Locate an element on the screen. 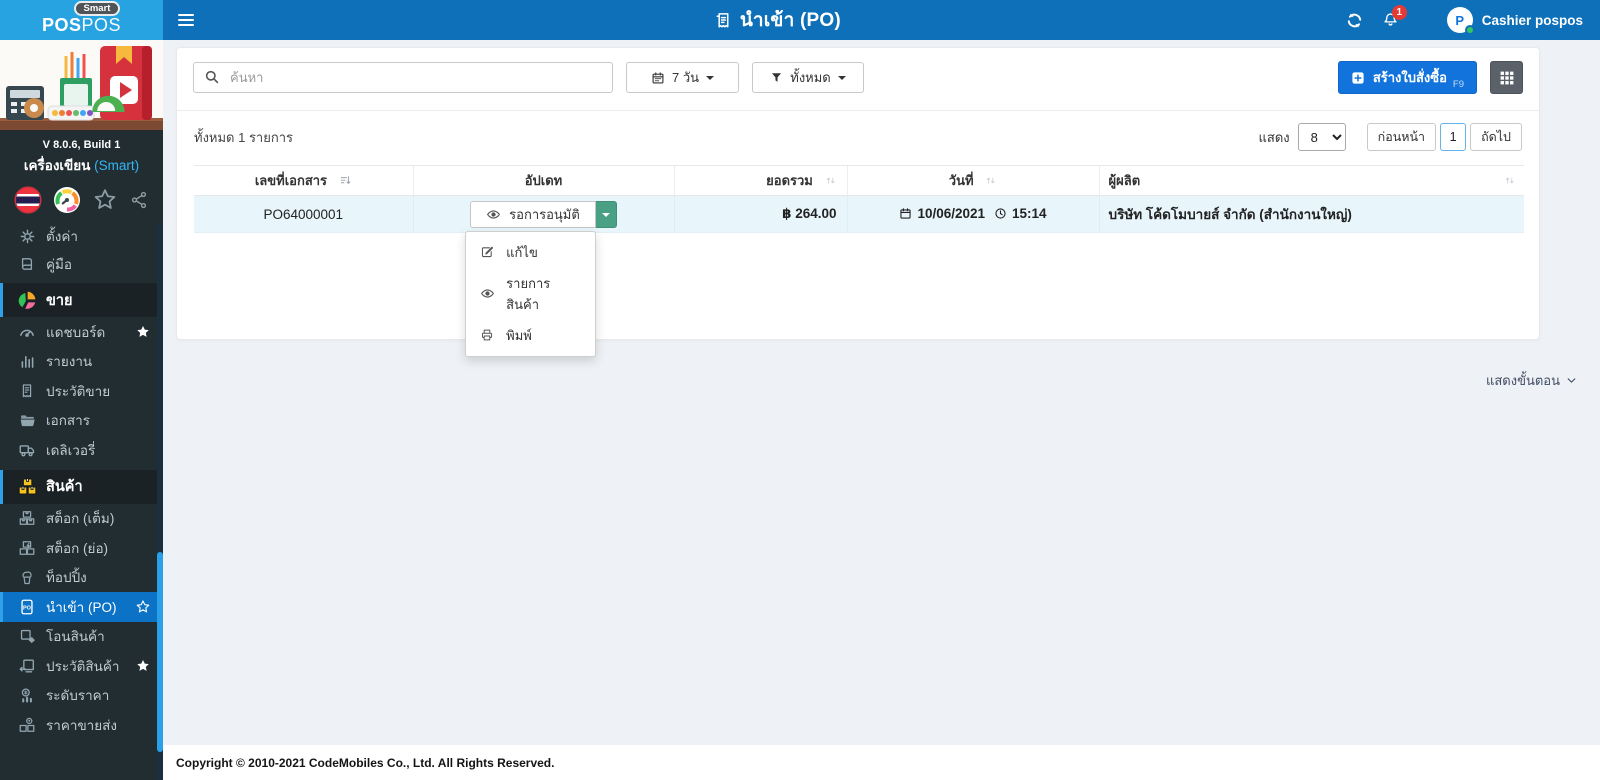 The width and height of the screenshot is (1600, 780). store-illustration is located at coordinates (81, 85).